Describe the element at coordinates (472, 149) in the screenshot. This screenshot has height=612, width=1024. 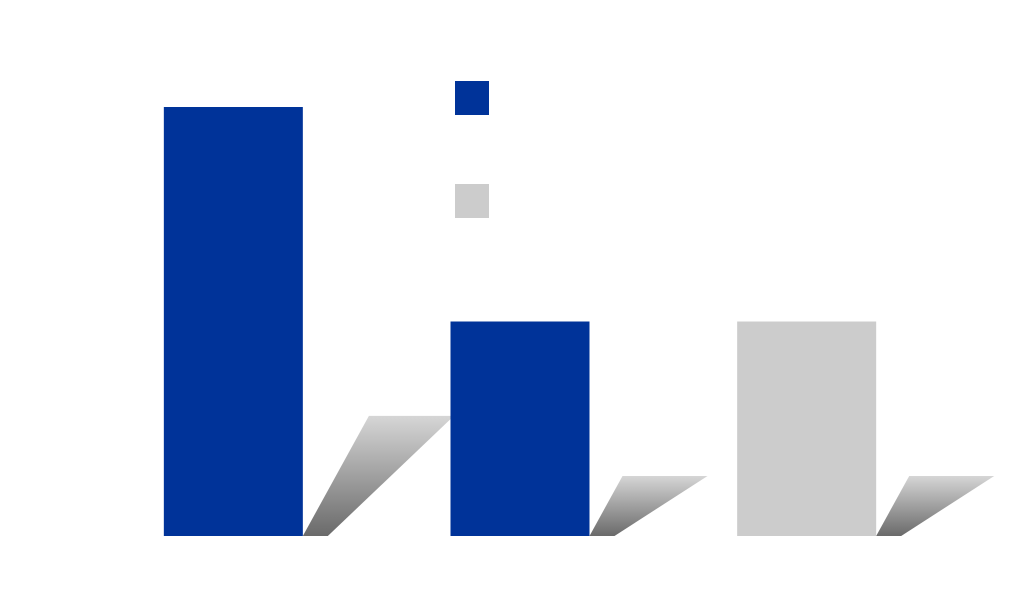
I see `legend` at that location.